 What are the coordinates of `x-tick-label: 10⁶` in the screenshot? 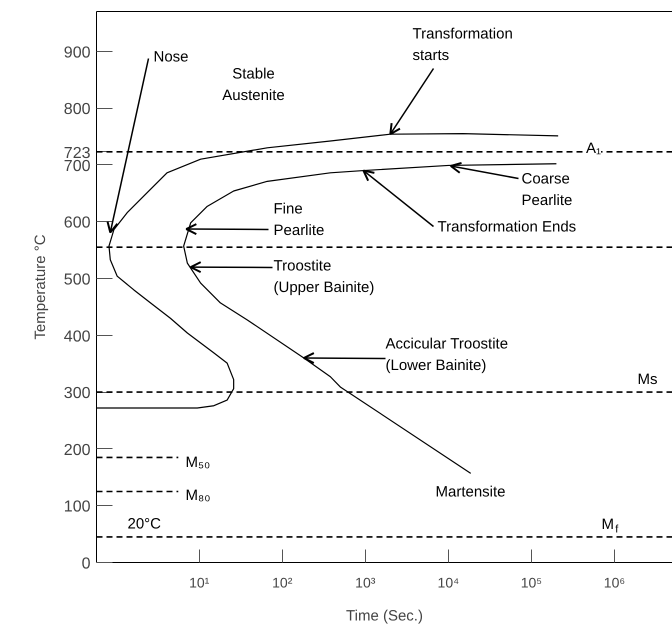 It's located at (615, 582).